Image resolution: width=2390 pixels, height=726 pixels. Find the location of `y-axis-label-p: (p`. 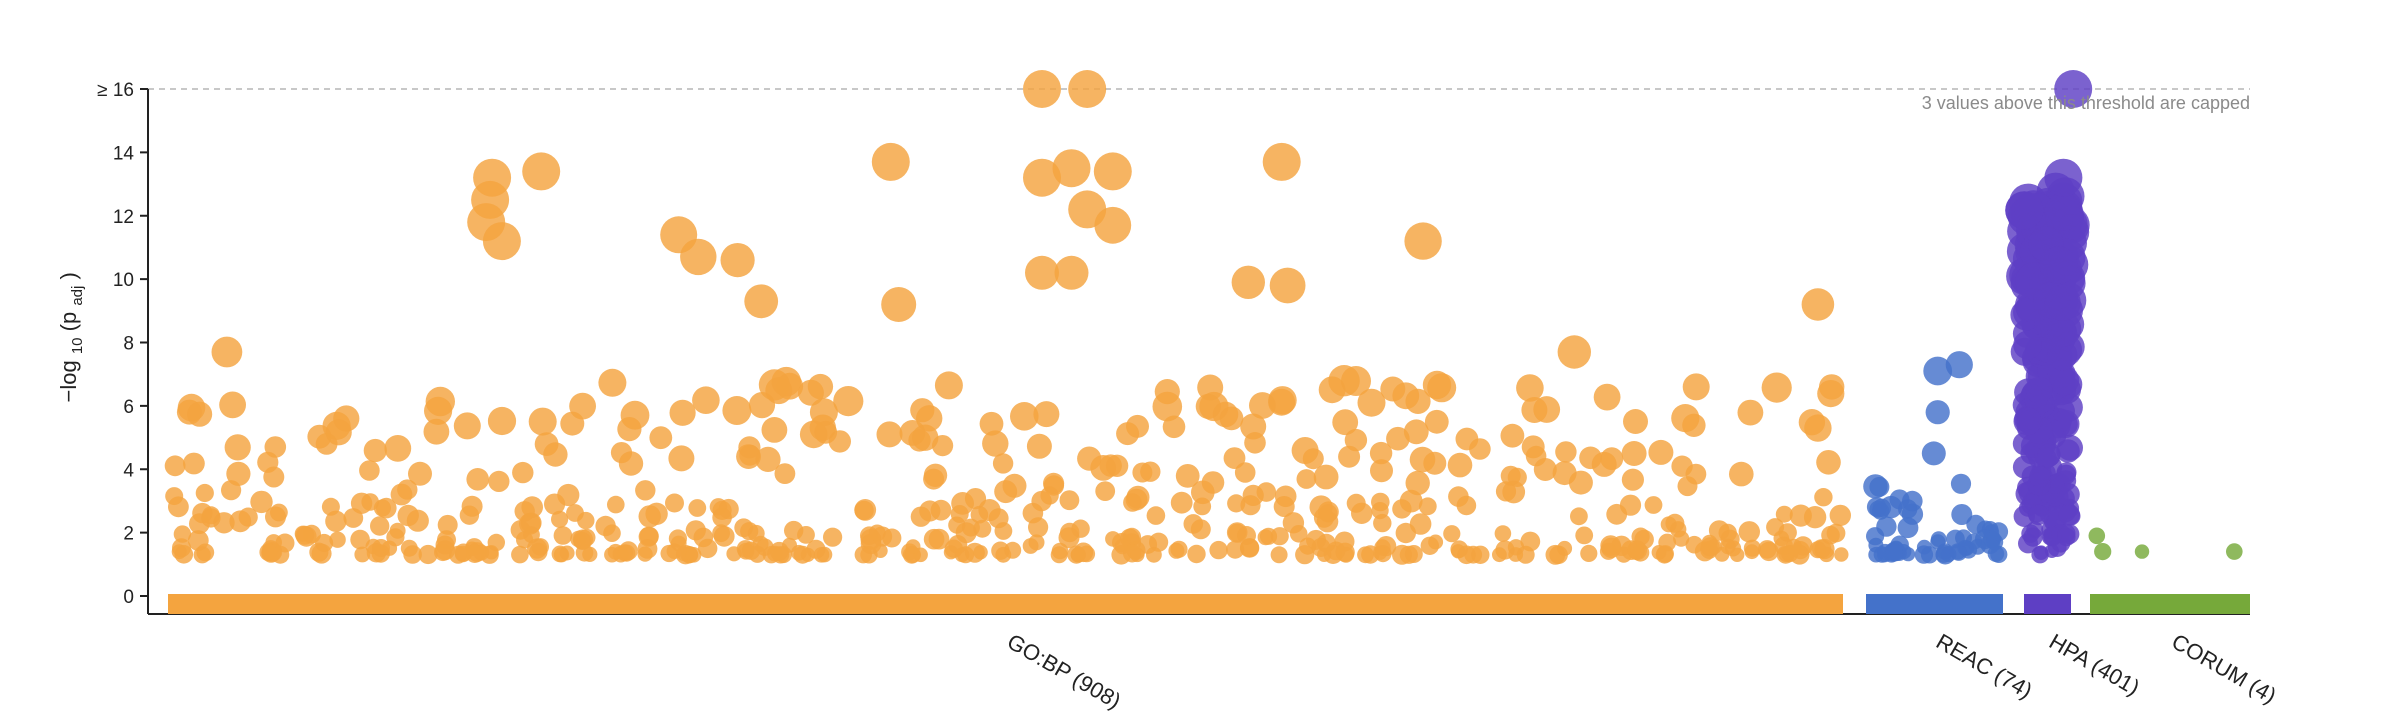

y-axis-label-p: (p is located at coordinates (68, 322).